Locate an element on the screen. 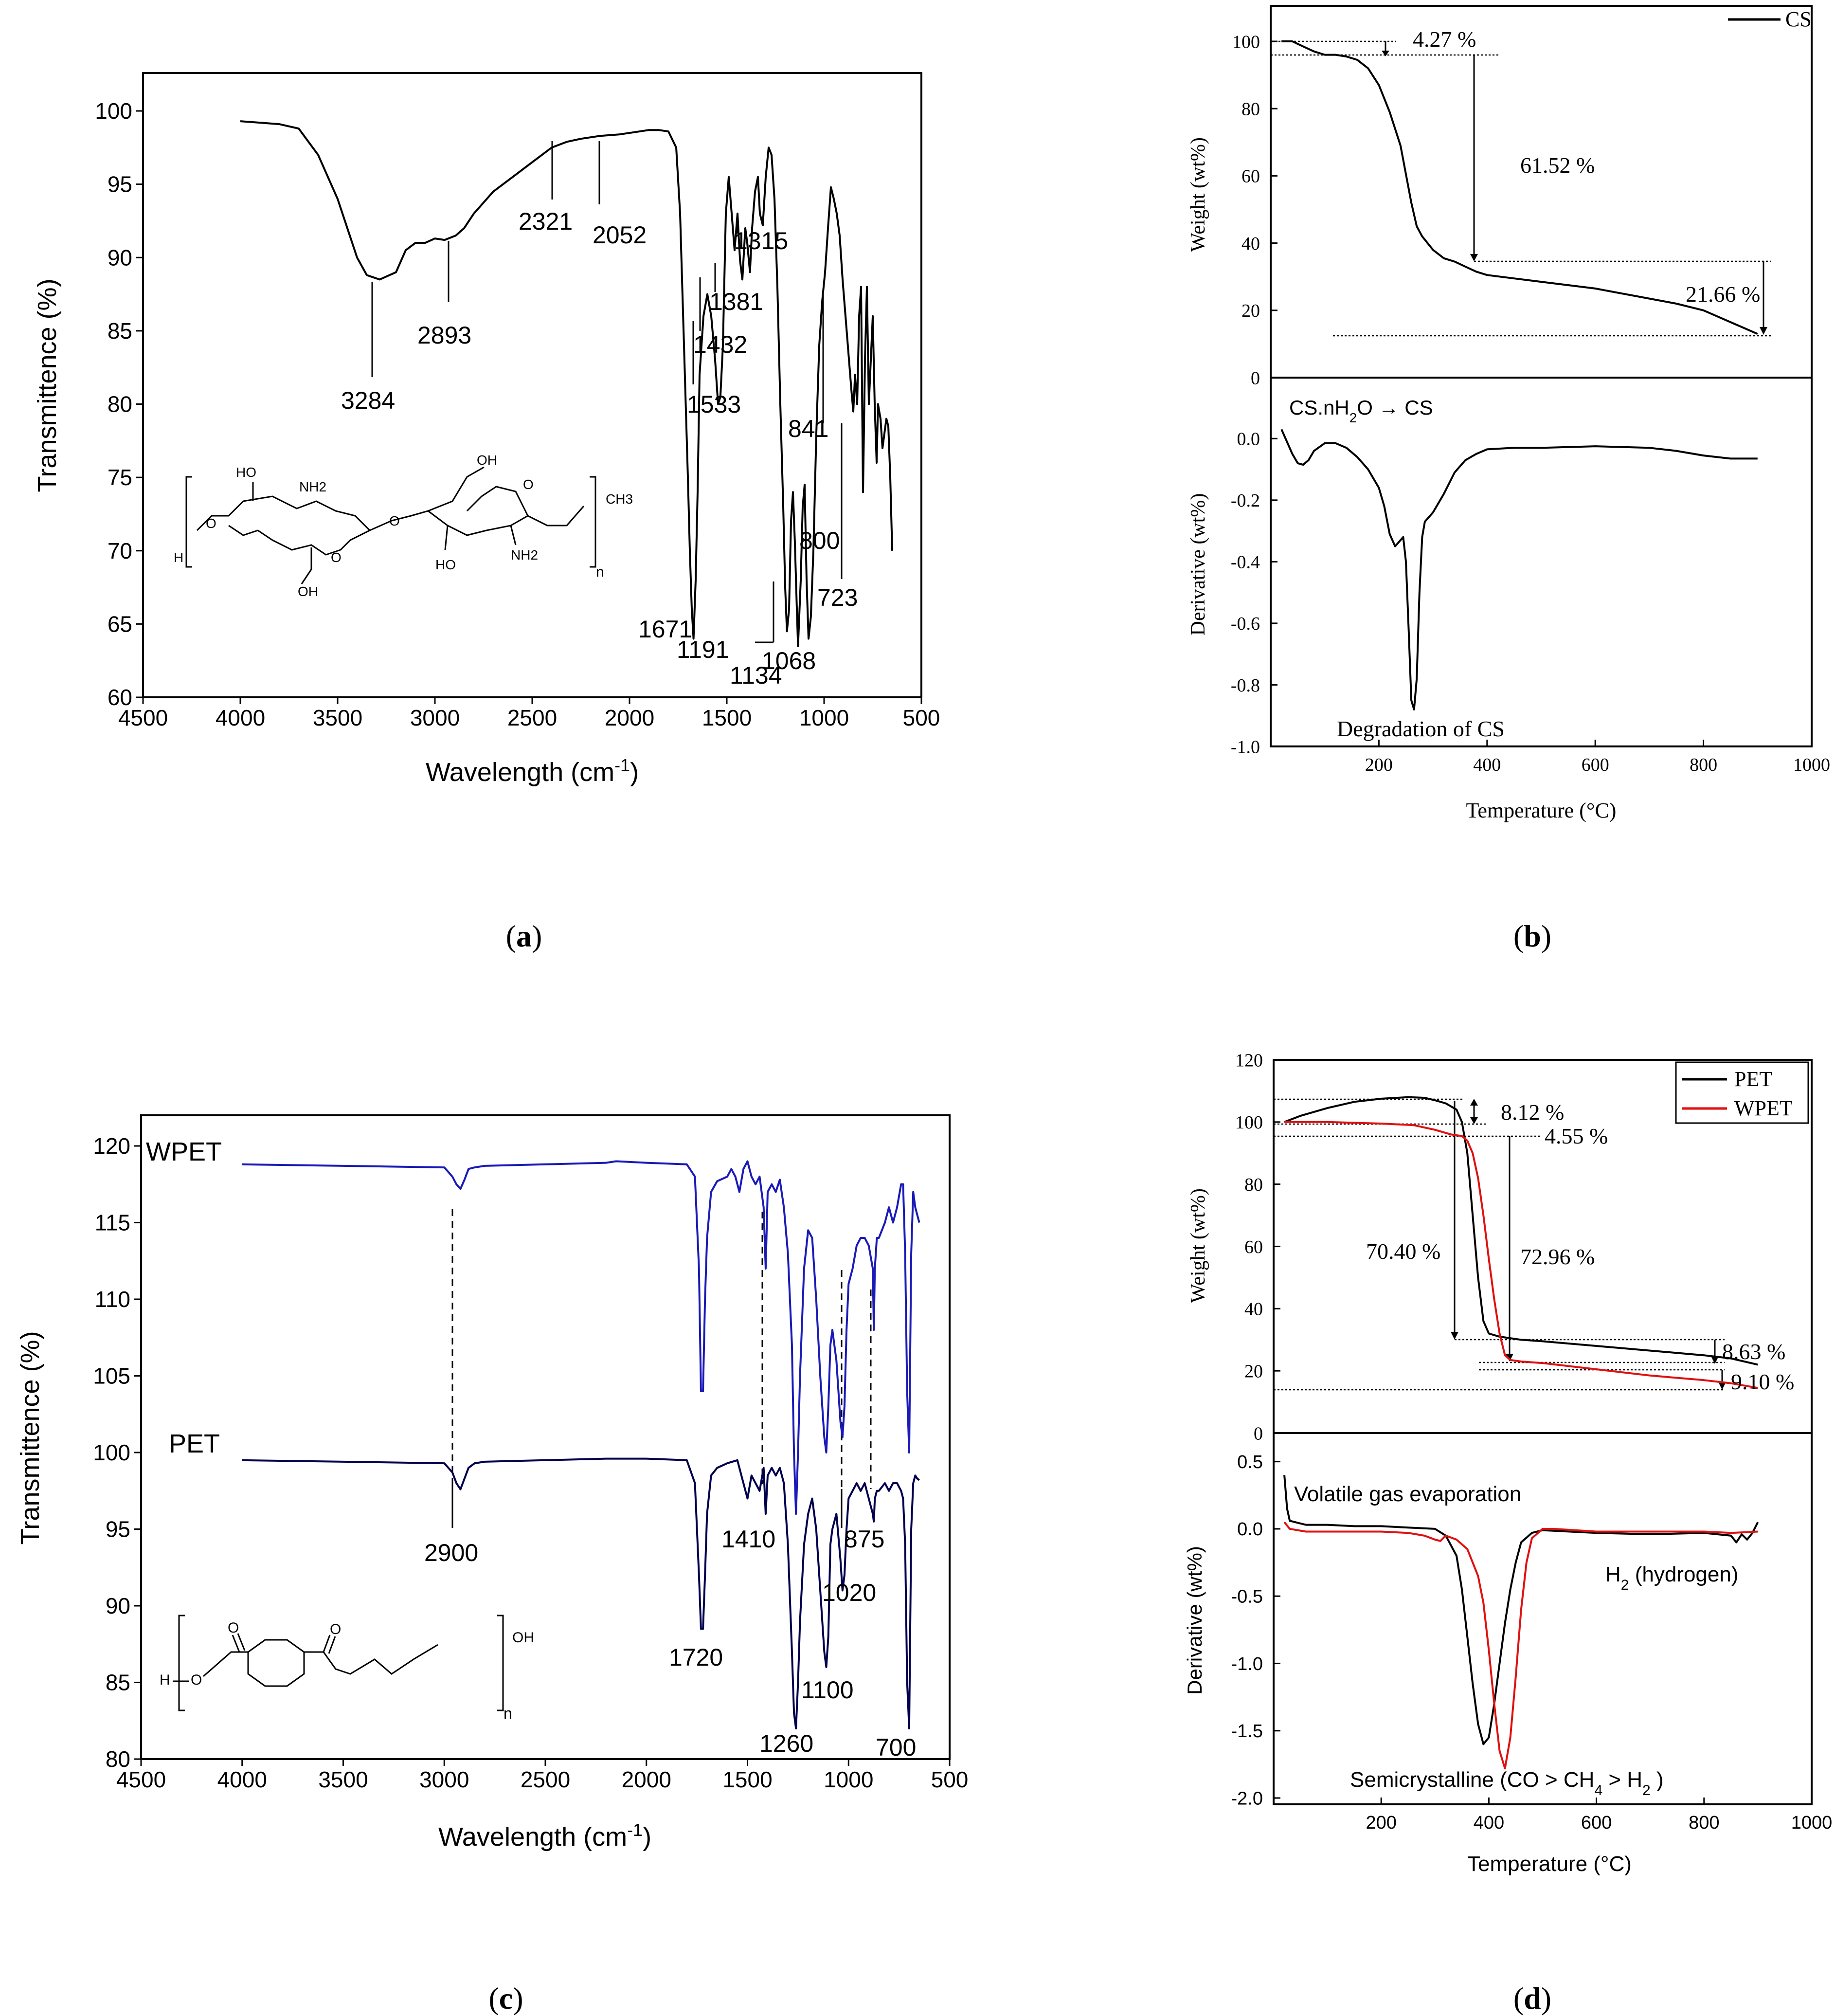 This screenshot has height=2016, width=1835. y-tick-label: 100 is located at coordinates (112, 1452).